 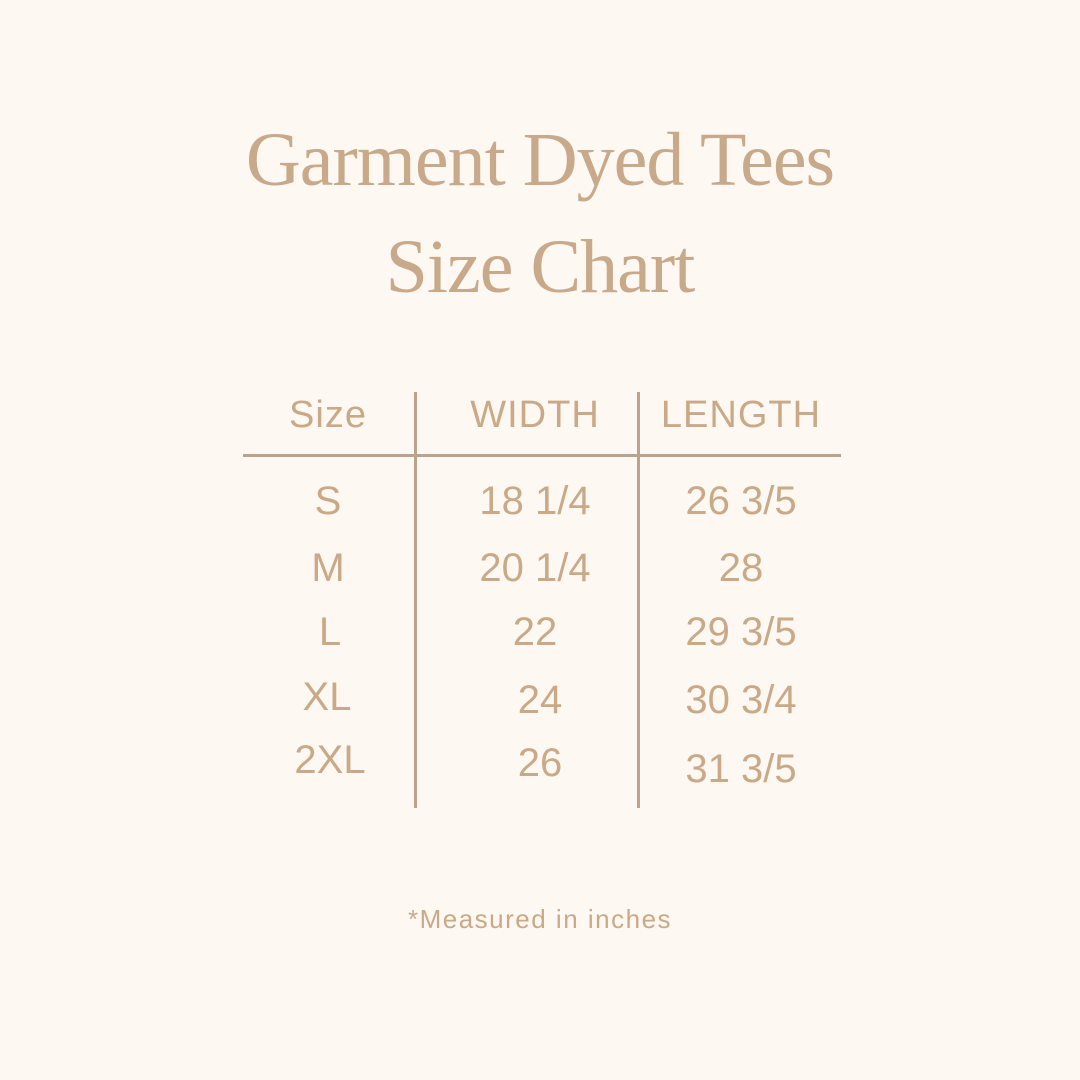 I want to click on length-cell: 28, so click(x=741, y=568).